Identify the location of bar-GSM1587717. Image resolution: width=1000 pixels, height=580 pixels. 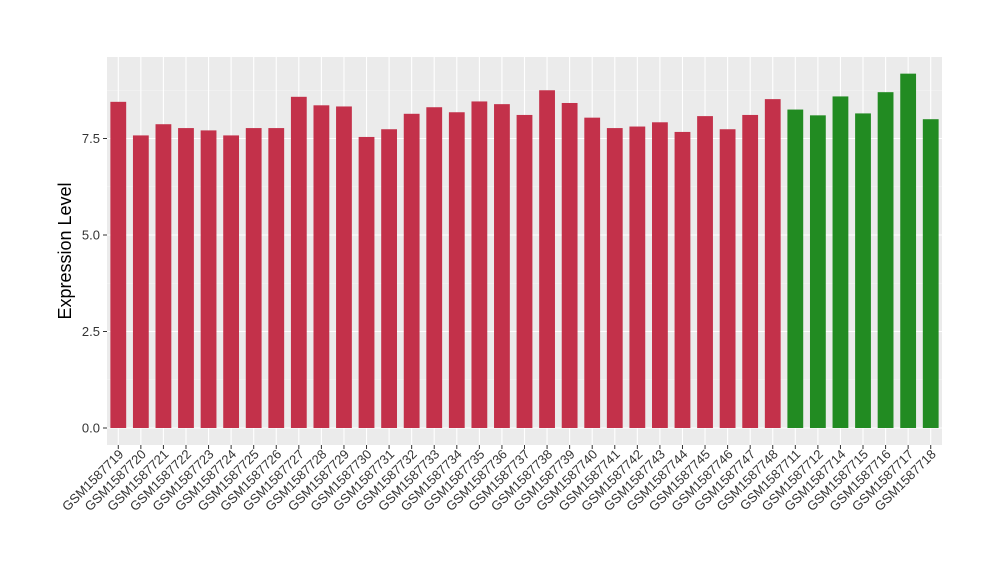
(908, 250).